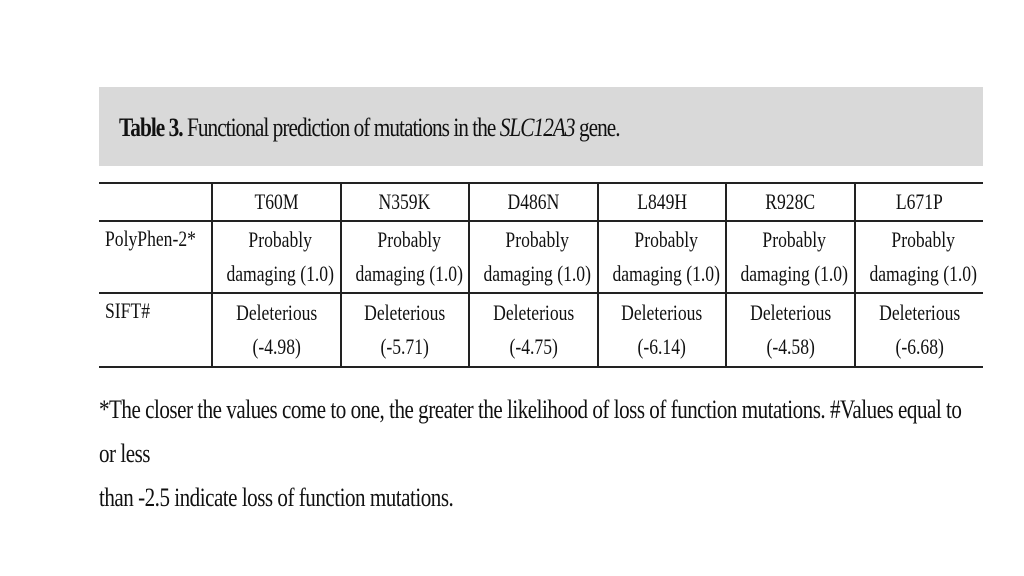 Image resolution: width=1024 pixels, height=576 pixels. Describe the element at coordinates (276, 202) in the screenshot. I see `header-cell-t60m: T60M` at that location.